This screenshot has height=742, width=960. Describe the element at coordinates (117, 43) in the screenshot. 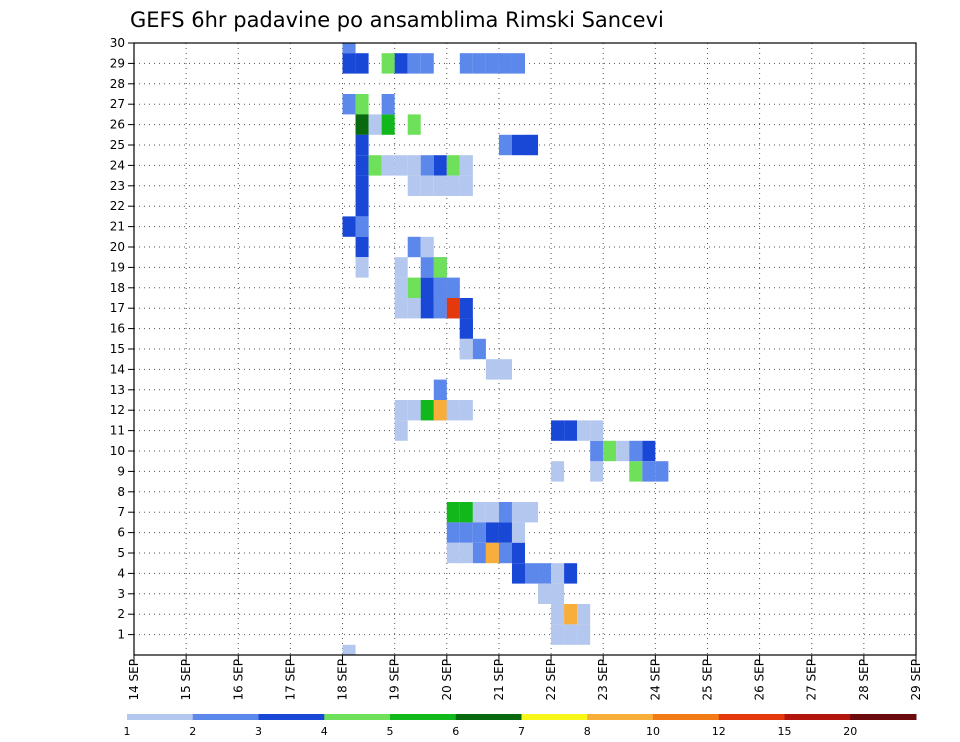

I see `y-tick-label: 30` at that location.